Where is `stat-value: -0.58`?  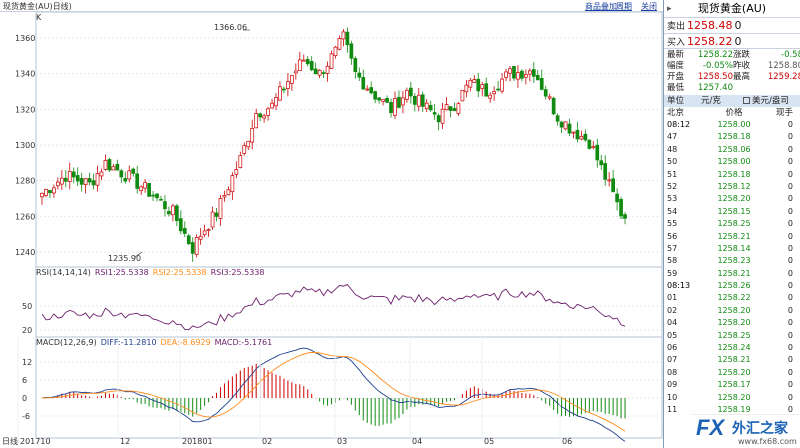 stat-value: -0.58 is located at coordinates (790, 55).